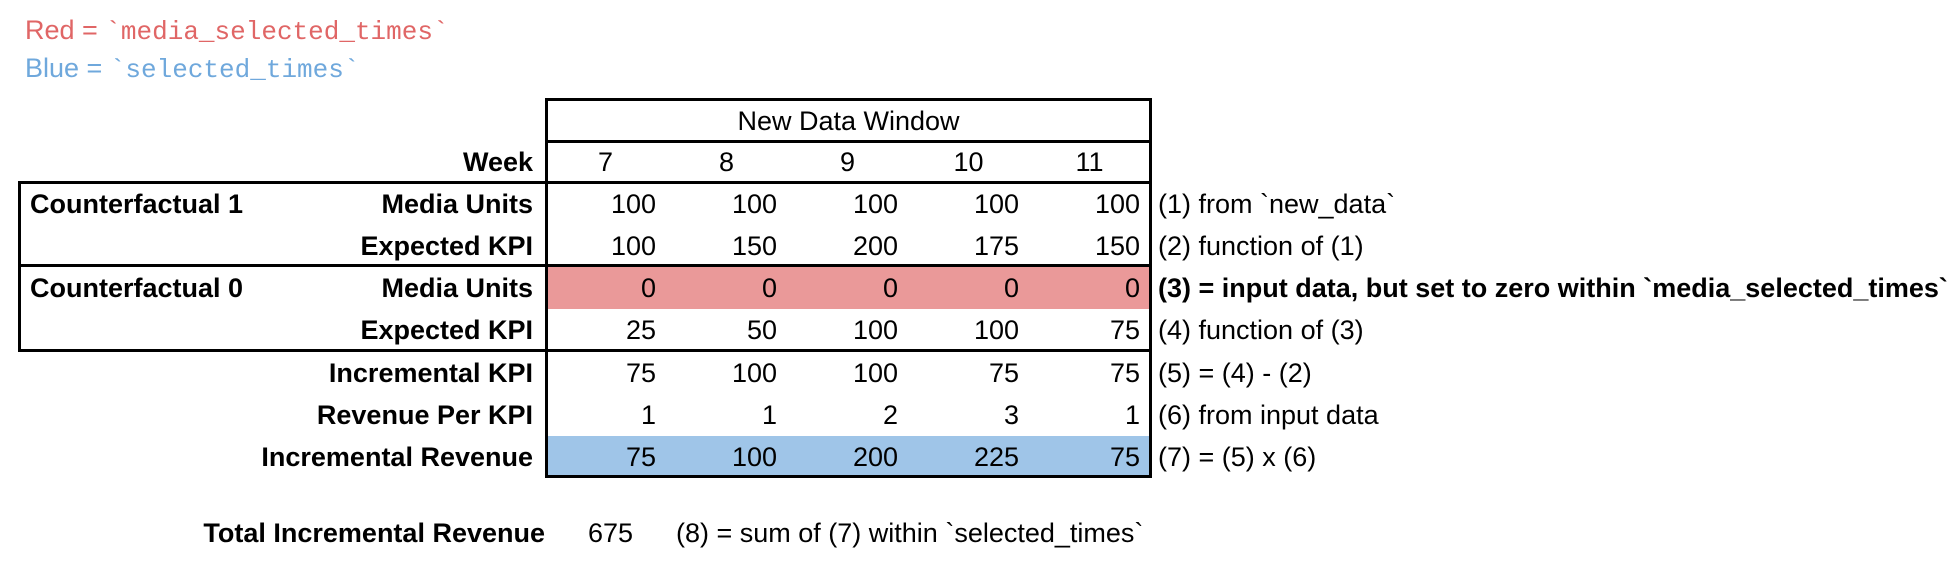 The image size is (1960, 574). Describe the element at coordinates (996, 457) in the screenshot. I see `value-cell: 225` at that location.